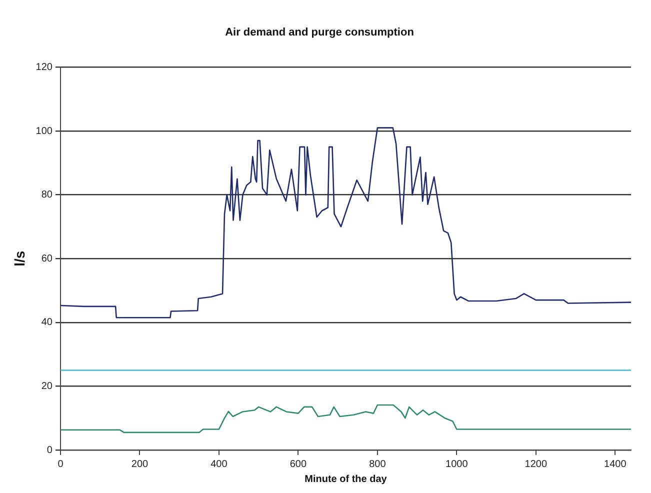 The image size is (651, 493). I want to click on x-tick-label: 400, so click(219, 464).